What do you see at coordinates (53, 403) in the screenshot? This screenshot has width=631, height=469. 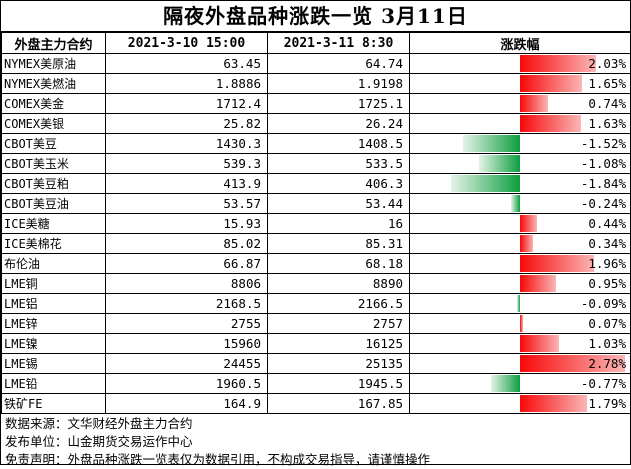 I see `contract-name: 铁矿FE` at bounding box center [53, 403].